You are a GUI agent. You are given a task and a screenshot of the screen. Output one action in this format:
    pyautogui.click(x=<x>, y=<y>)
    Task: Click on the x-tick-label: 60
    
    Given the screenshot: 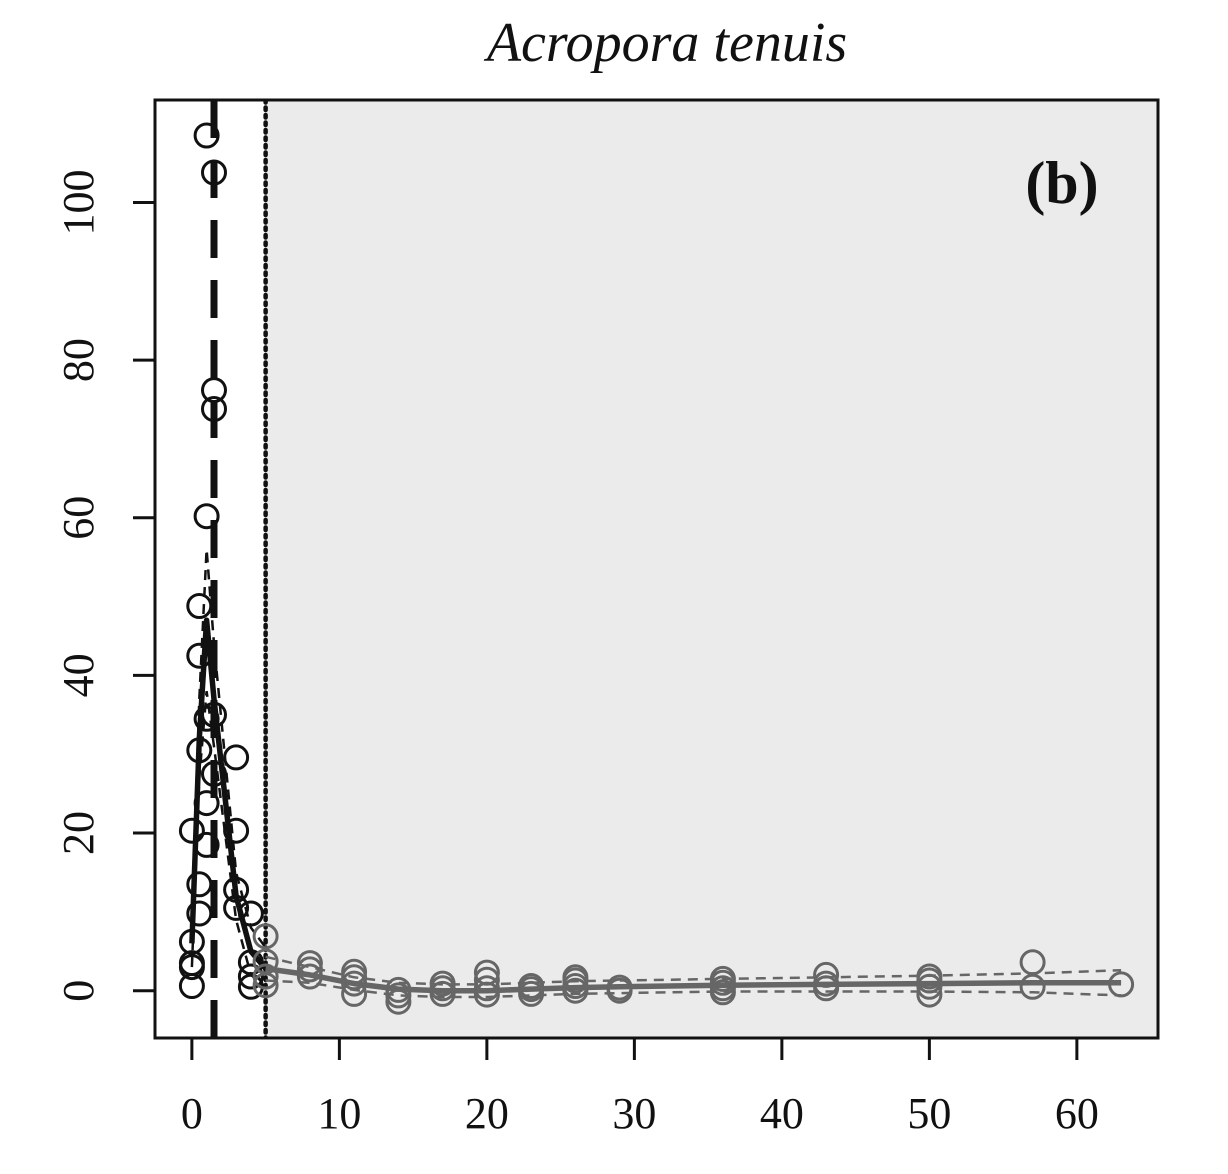 What is the action you would take?
    pyautogui.click(x=1077, y=1113)
    